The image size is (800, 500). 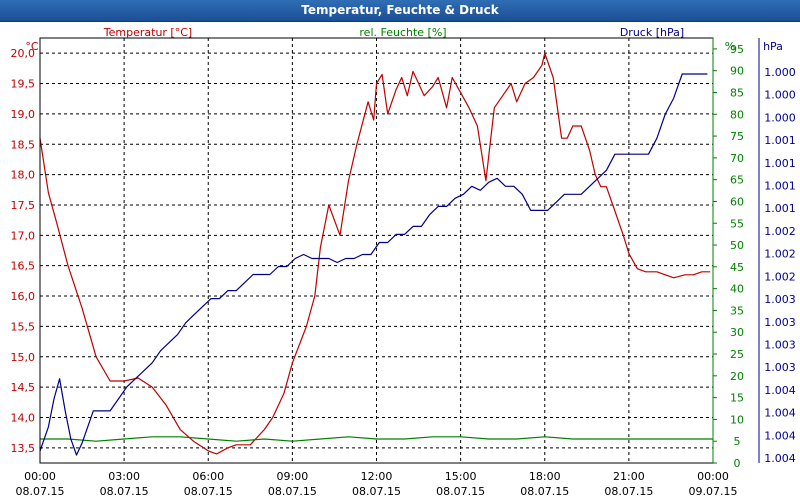 I want to click on temperature-tick-label: 14,0, so click(x=23, y=417).